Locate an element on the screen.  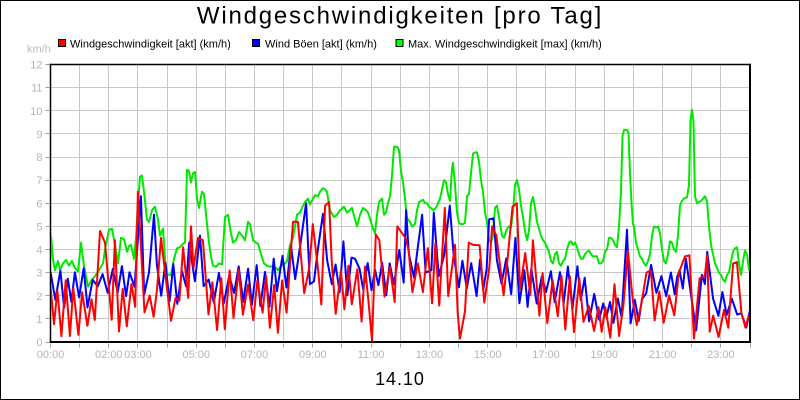
svg-text: 11:00 is located at coordinates (371, 355).